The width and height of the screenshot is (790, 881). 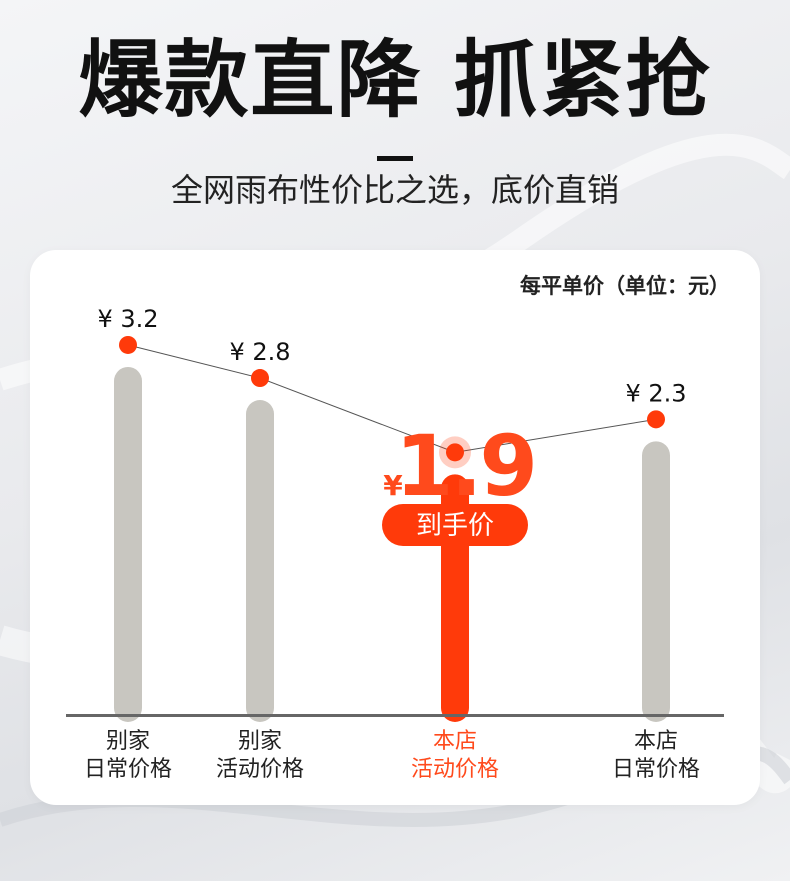 I want to click on page-subtitle: 全网雨布性价比之选，底价直销, so click(x=394, y=190).